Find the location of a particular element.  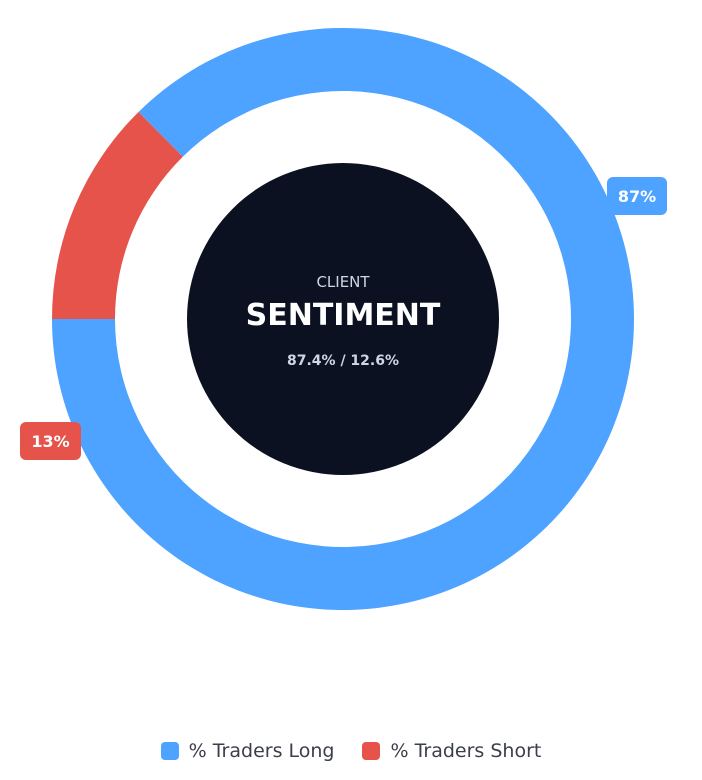

badge-label: 13% is located at coordinates (50, 441).